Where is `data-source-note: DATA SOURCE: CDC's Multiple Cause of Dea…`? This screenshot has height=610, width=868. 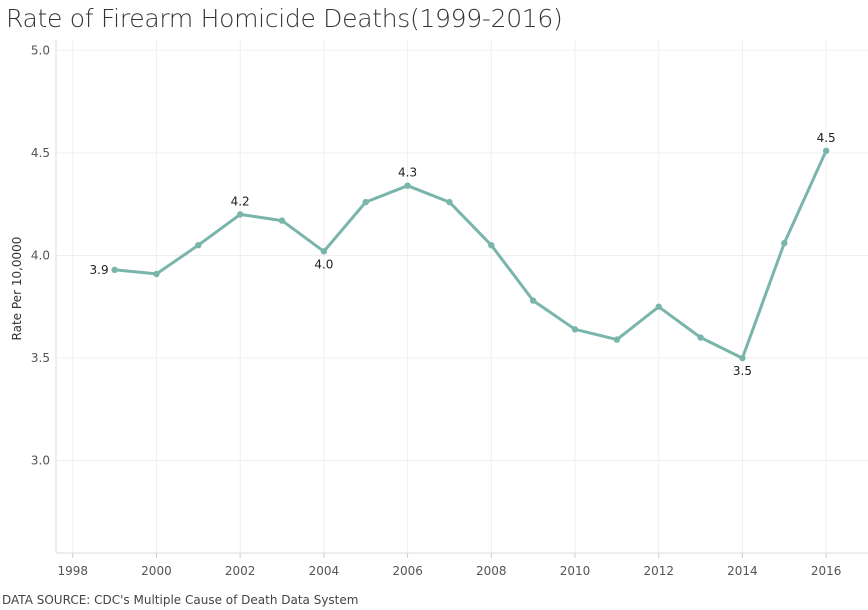 data-source-note: DATA SOURCE: CDC's Multiple Cause of Dea… is located at coordinates (180, 600).